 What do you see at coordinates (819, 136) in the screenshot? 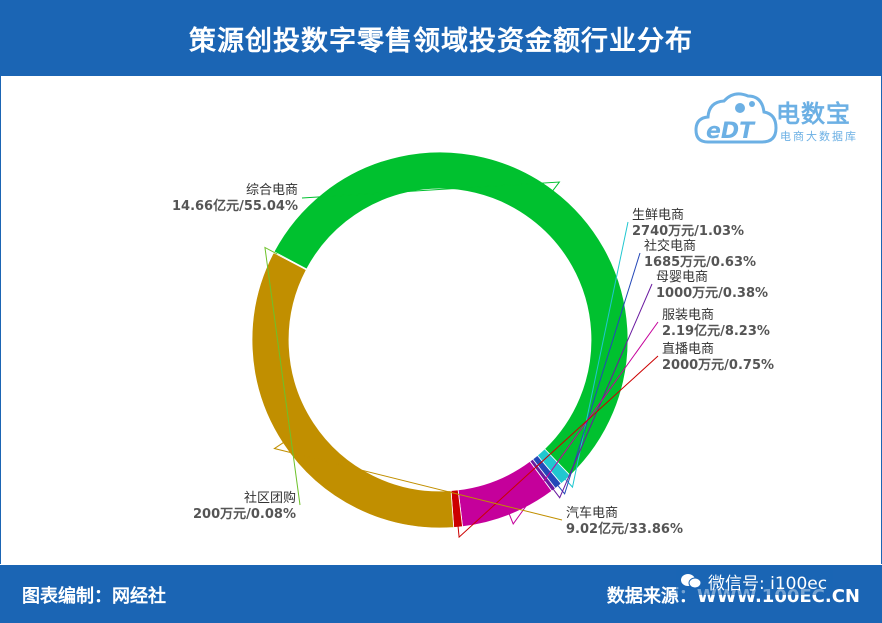
I see `logo-subtitle: 电商大数据库` at bounding box center [819, 136].